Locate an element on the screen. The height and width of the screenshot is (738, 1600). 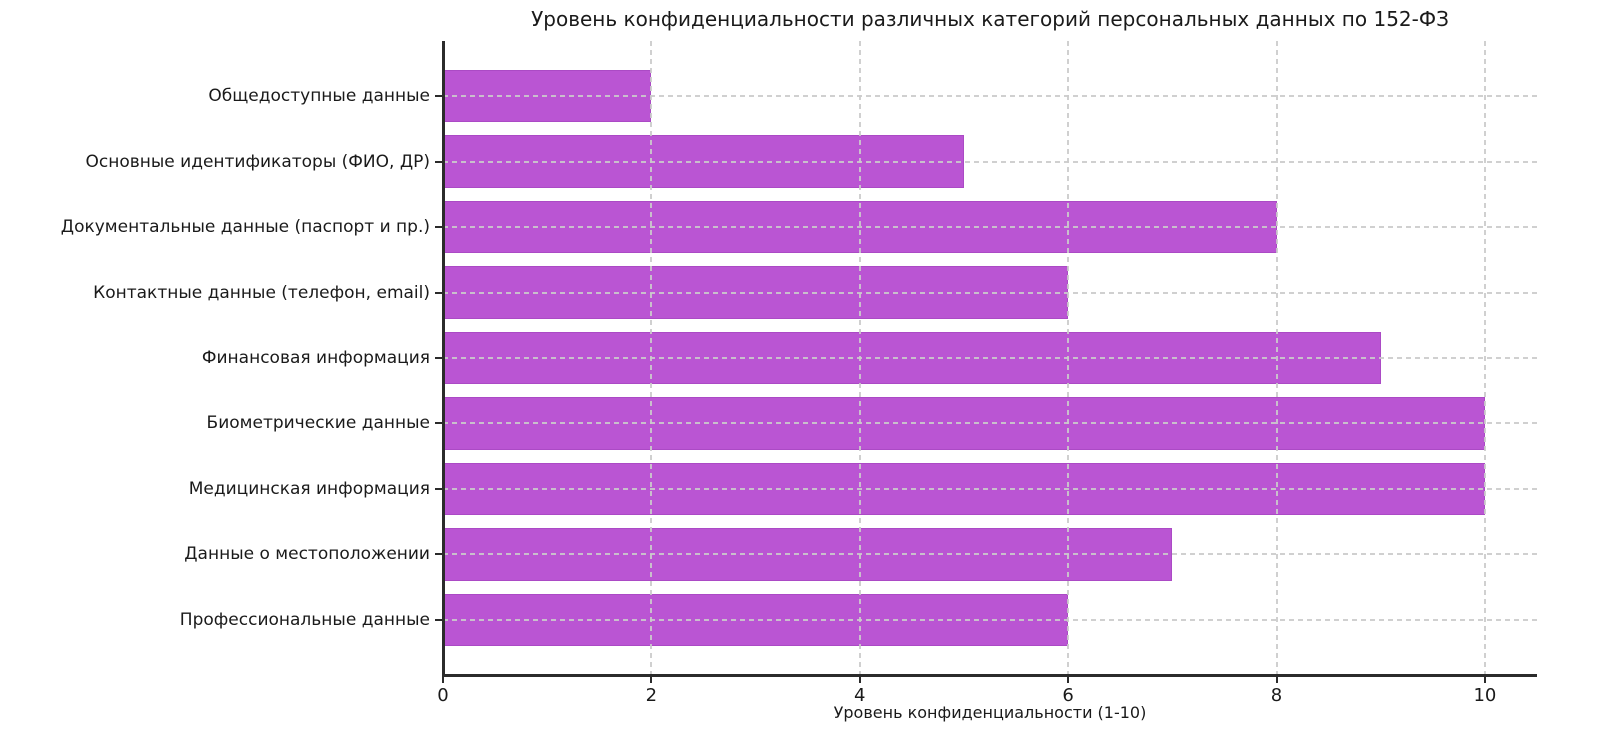
y-tick-label: Документальные данные (паспорт и пр.) is located at coordinates (245, 227).